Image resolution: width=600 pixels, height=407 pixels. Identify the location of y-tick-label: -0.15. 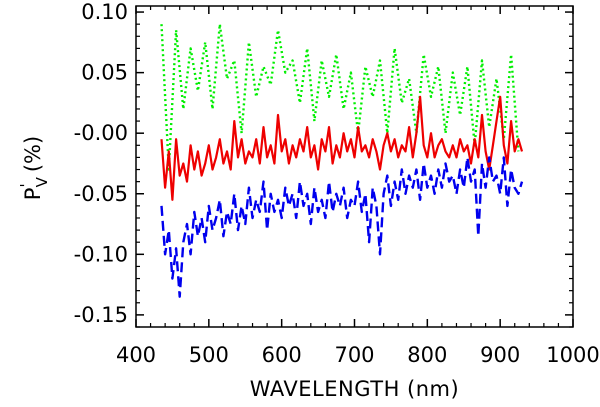
(101, 315).